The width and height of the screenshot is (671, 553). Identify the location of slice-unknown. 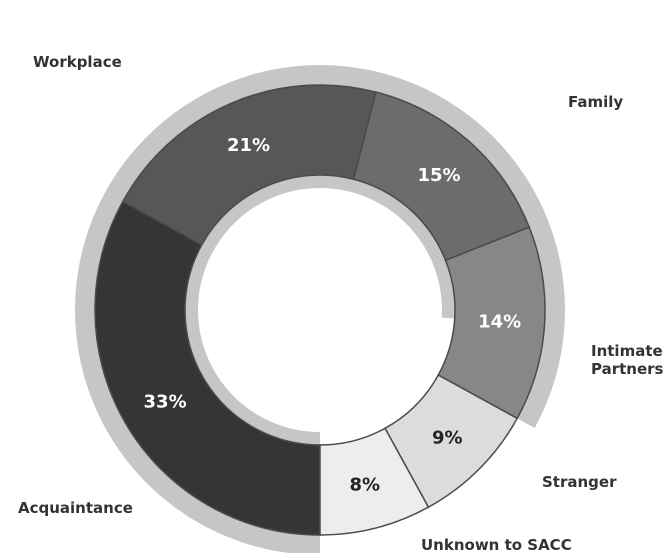
(374, 481).